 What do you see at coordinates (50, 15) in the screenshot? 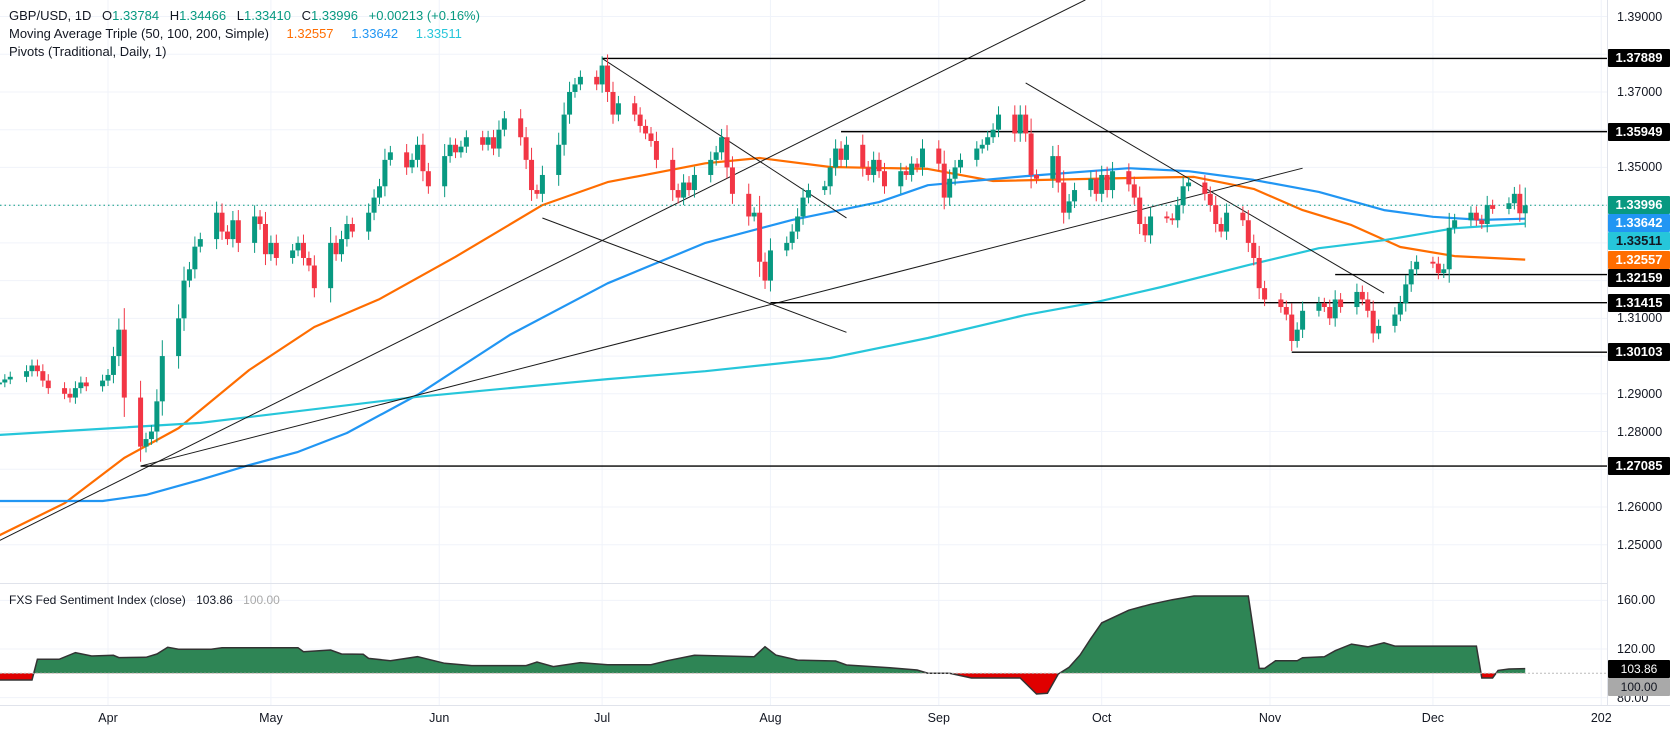
I see `symbol-label: GBP/USD, 1D` at bounding box center [50, 15].